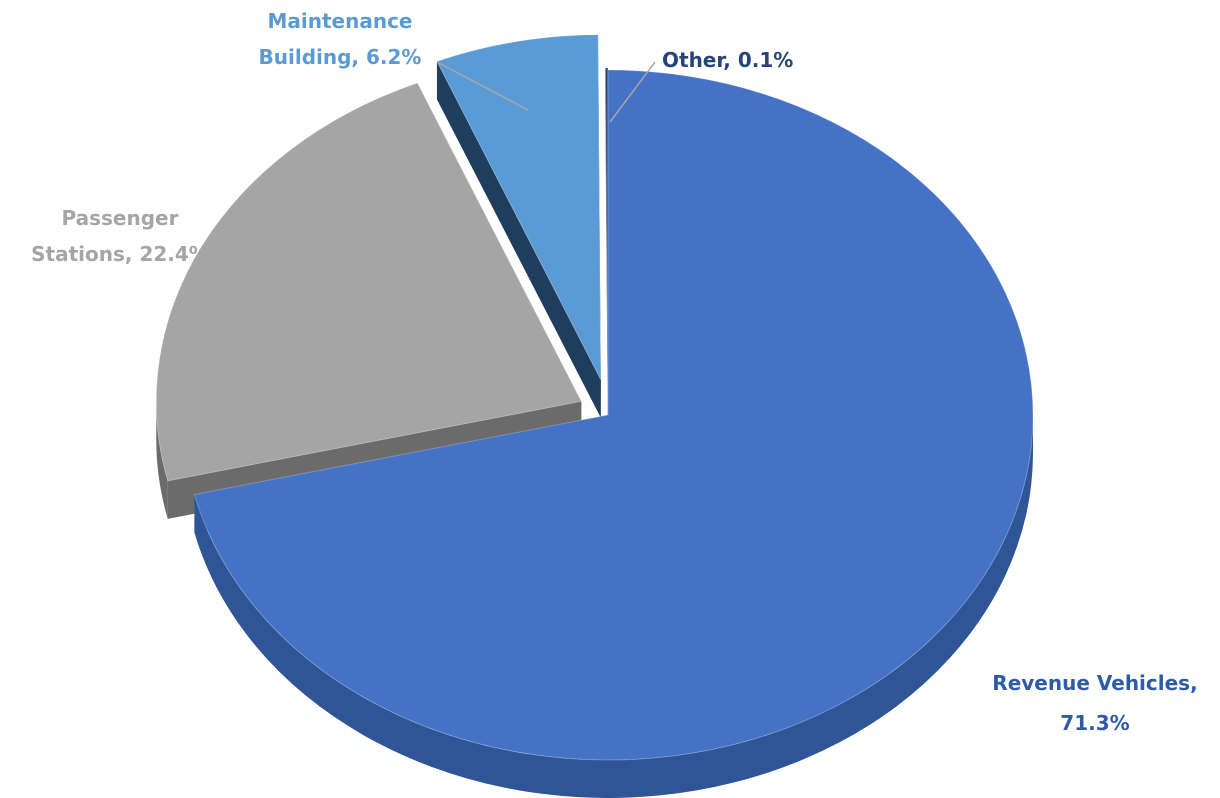 The height and width of the screenshot is (798, 1220). I want to click on data-label-revenue-vehicles: Revenue Vehicles, 71.3%, so click(1094, 703).